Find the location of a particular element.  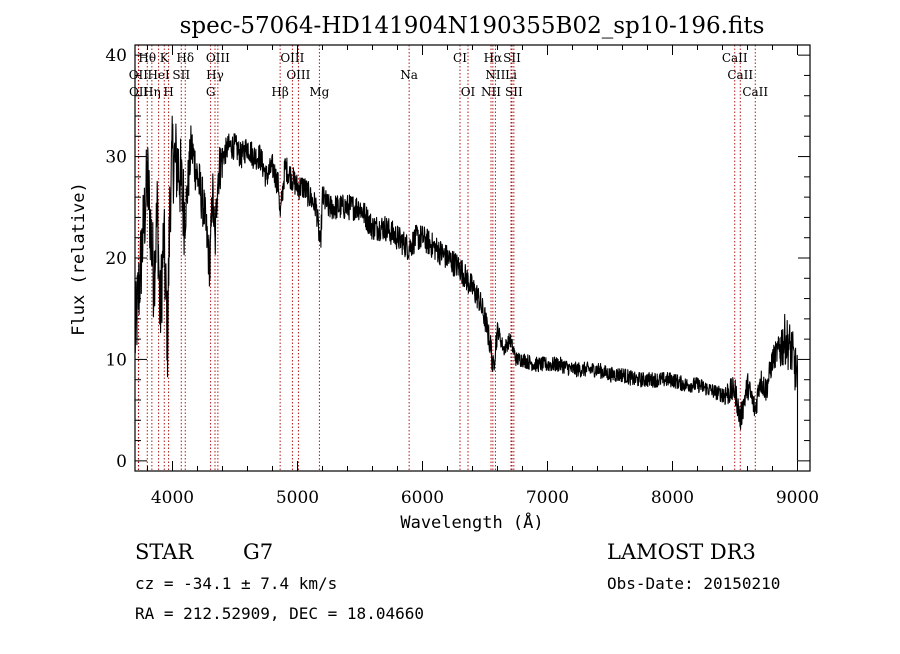

spectral-line-label: K is located at coordinates (165, 58).